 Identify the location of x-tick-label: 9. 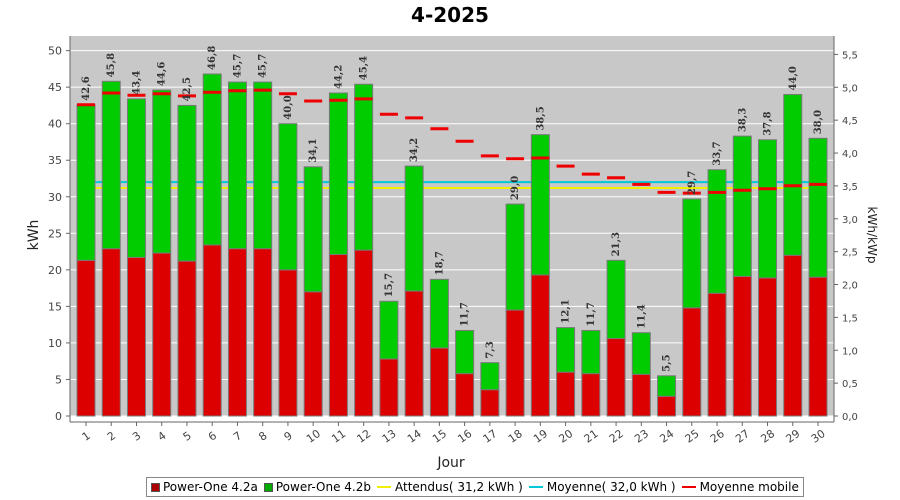
(288, 436).